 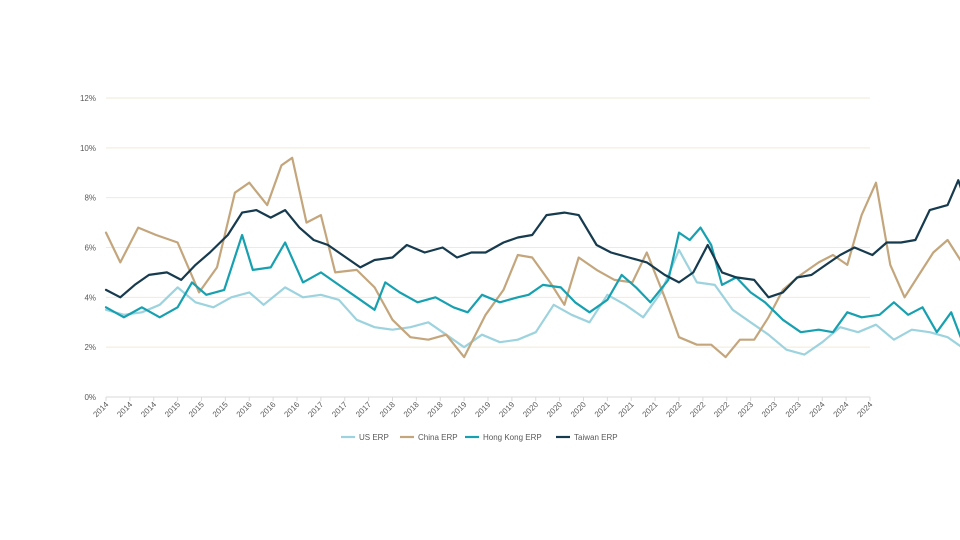 What do you see at coordinates (479, 437) in the screenshot?
I see `legend: US ERP China ERP Hong Kong ERP Taiwan ERP` at bounding box center [479, 437].